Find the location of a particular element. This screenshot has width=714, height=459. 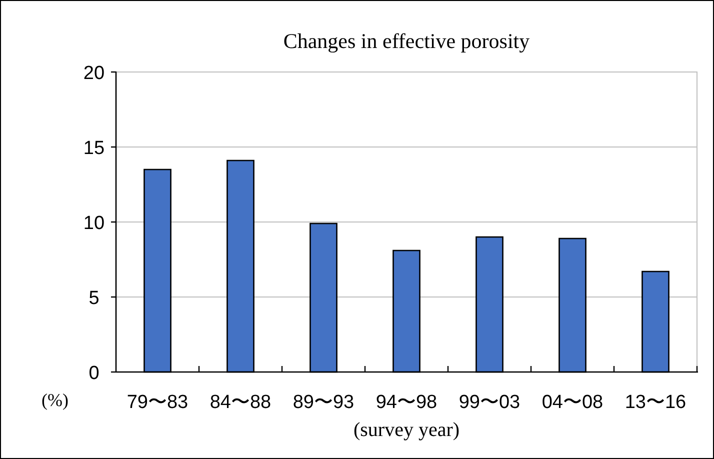

x-tick-label: 94〜98 is located at coordinates (407, 402).